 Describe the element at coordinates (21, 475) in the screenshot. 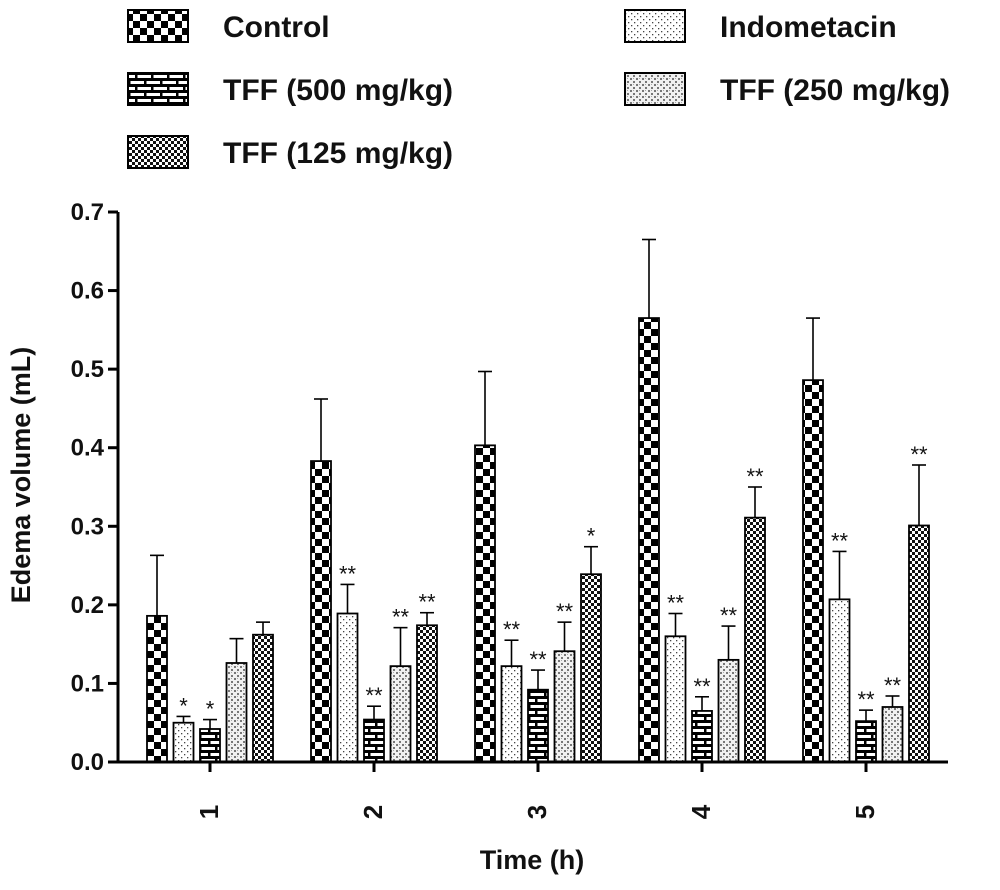

I see `y-axis-title: Edema volume (mL)` at that location.